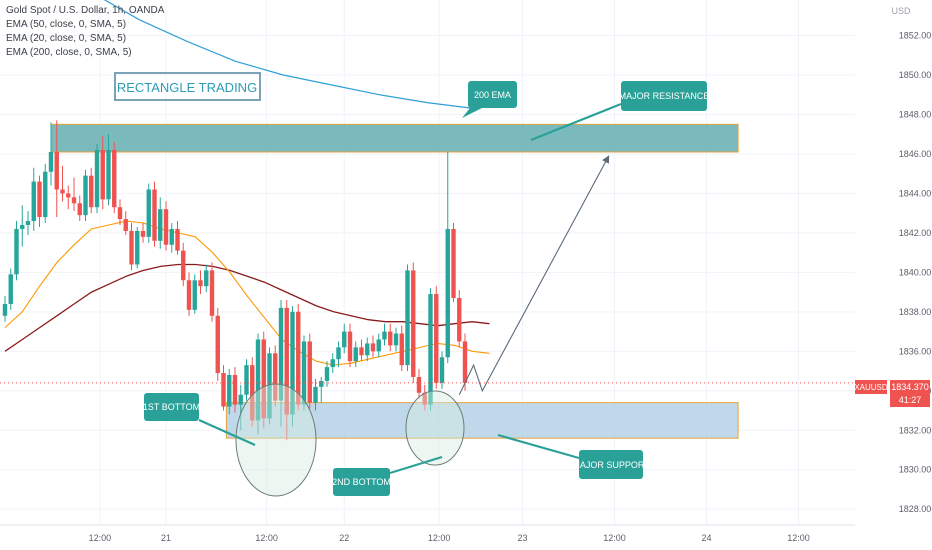 This screenshot has width=932, height=550. What do you see at coordinates (611, 464) in the screenshot?
I see `support-callout: MAJOR SUPPORT` at bounding box center [611, 464].